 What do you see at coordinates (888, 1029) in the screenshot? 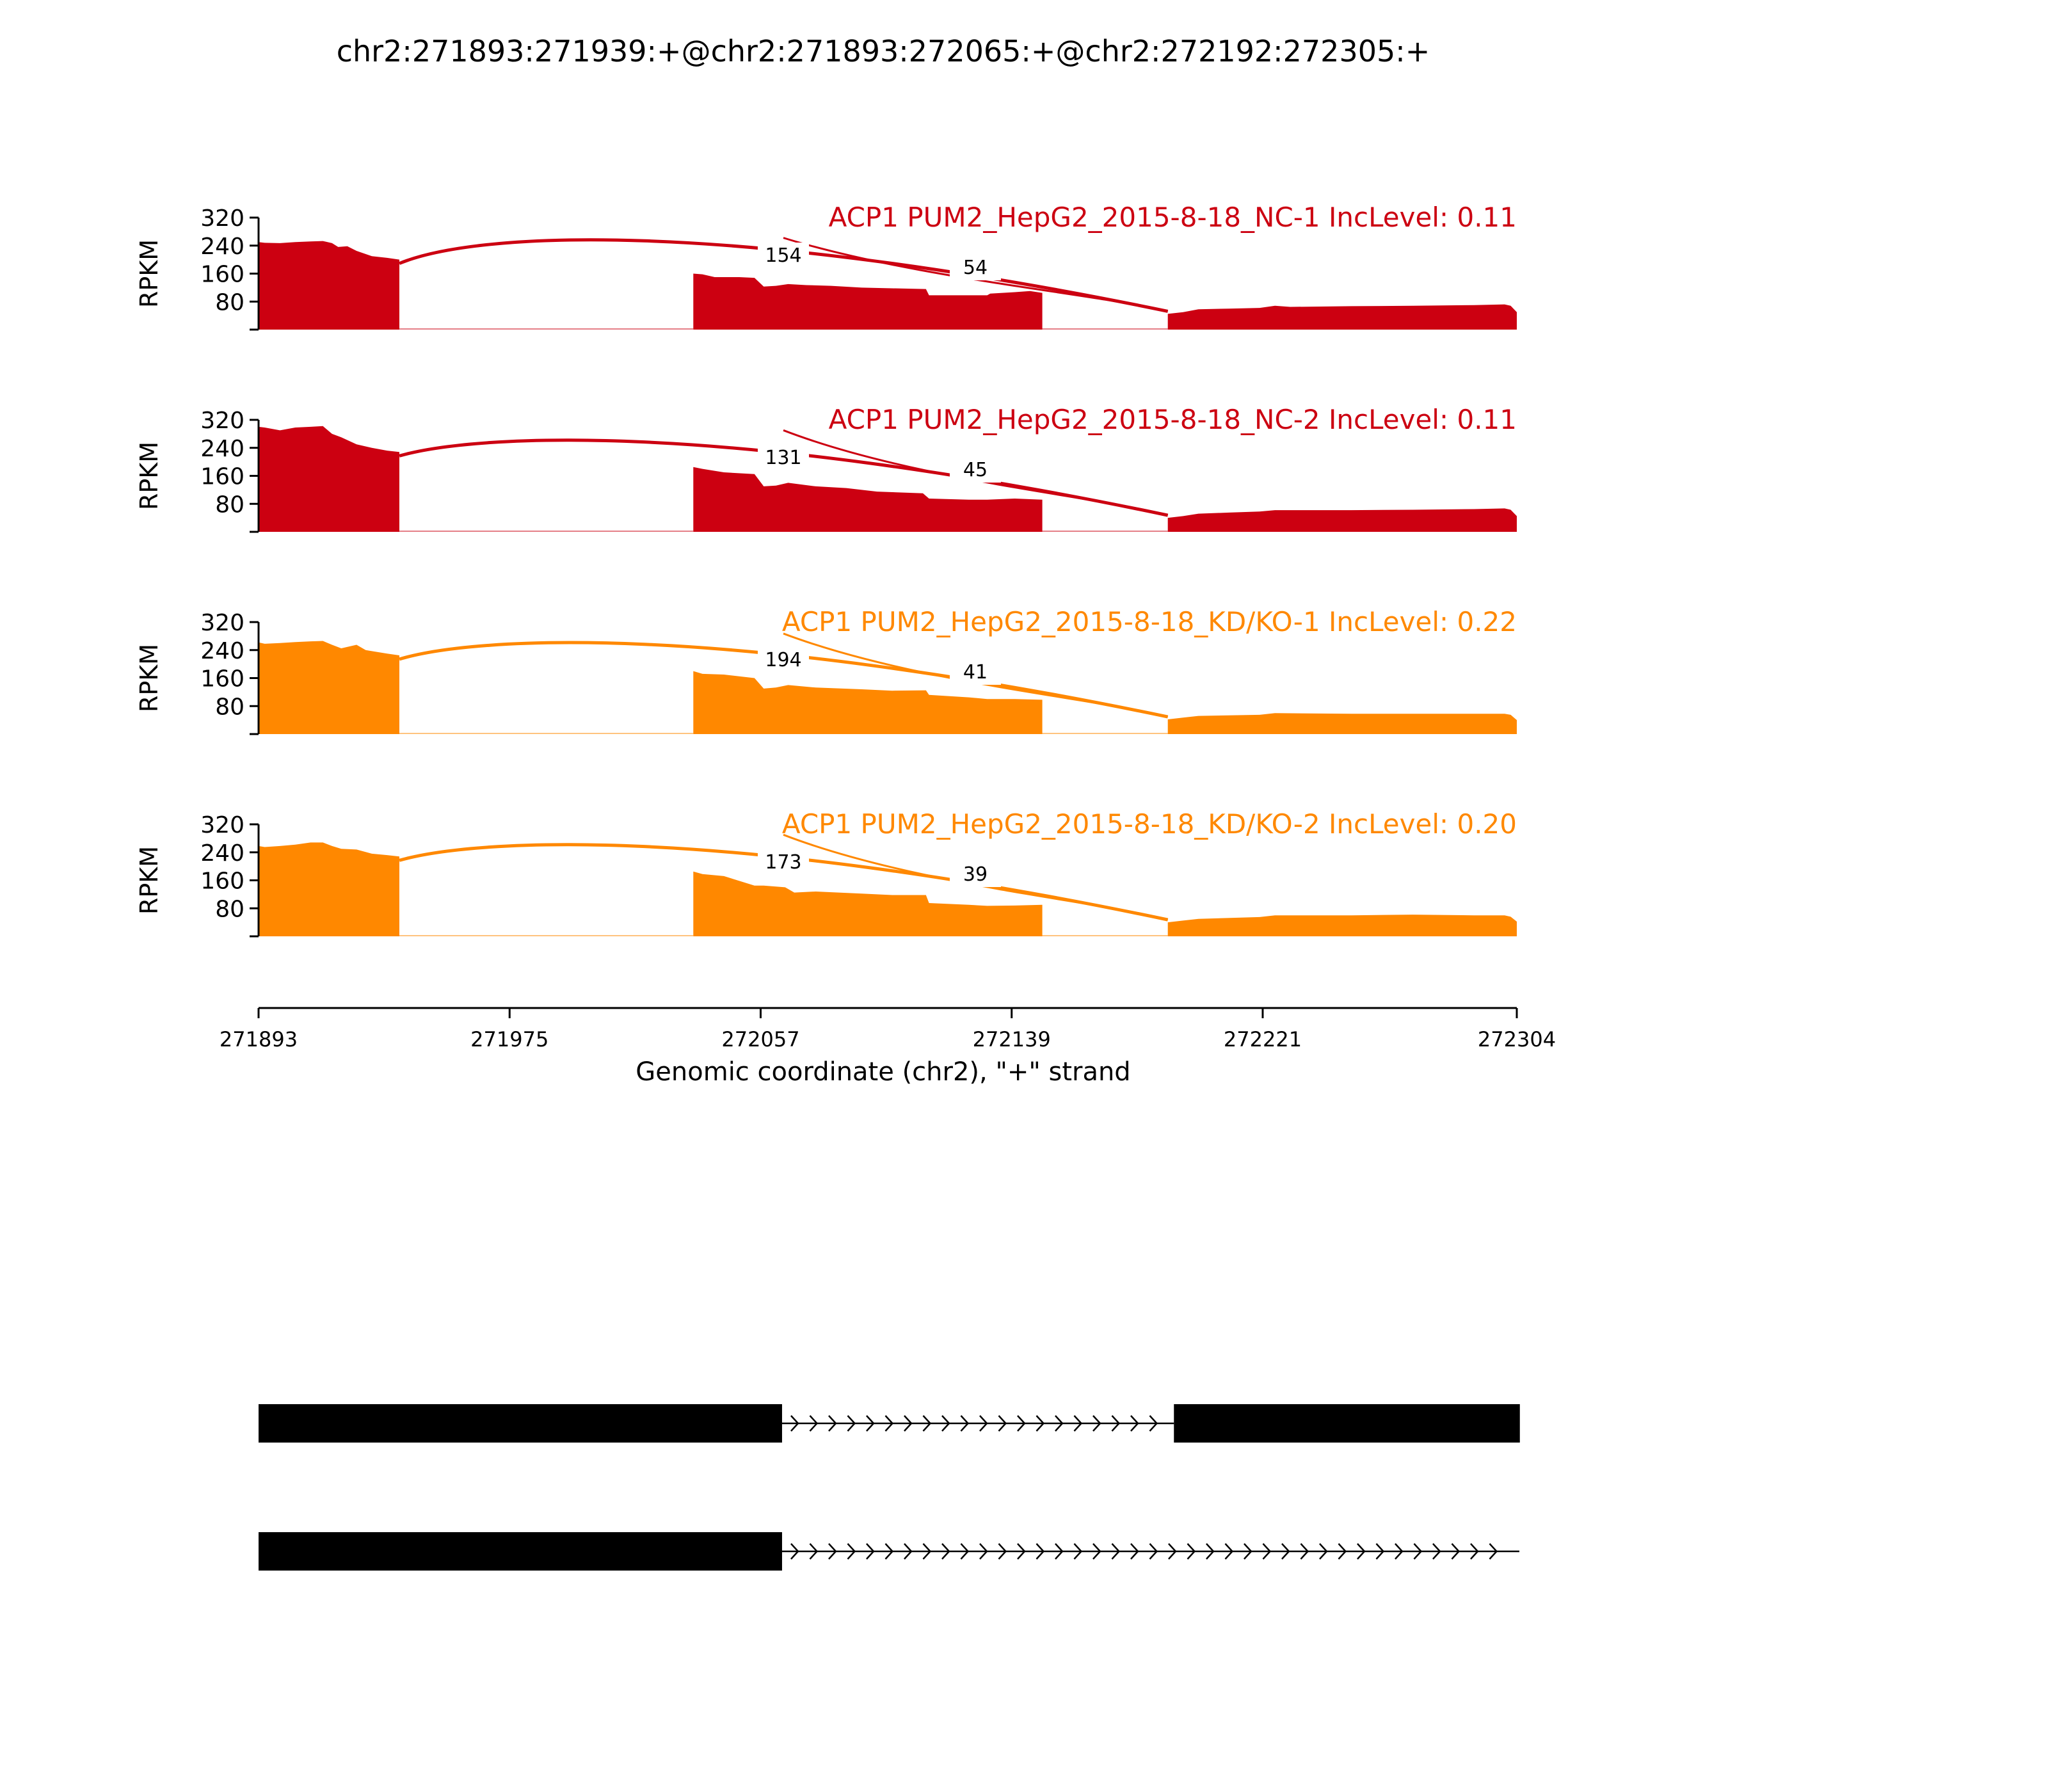
I see `x-axis: 271893 271975 272057 272139 272221 272304` at bounding box center [888, 1029].